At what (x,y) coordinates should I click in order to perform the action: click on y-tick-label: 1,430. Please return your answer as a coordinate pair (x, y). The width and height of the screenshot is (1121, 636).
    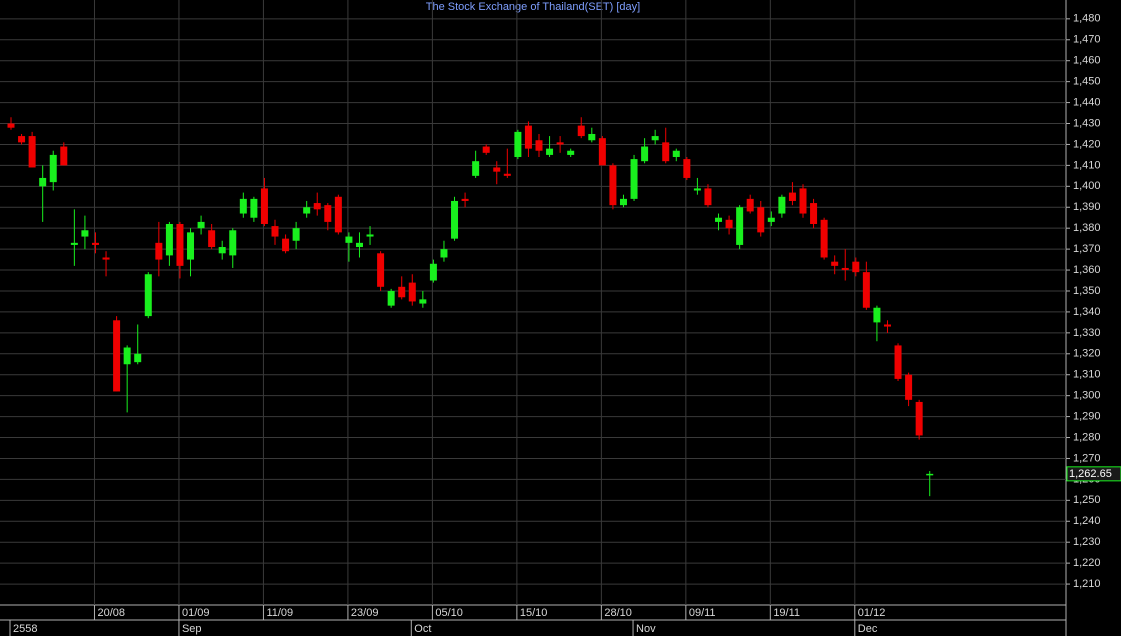
    Looking at the image, I should click on (1087, 123).